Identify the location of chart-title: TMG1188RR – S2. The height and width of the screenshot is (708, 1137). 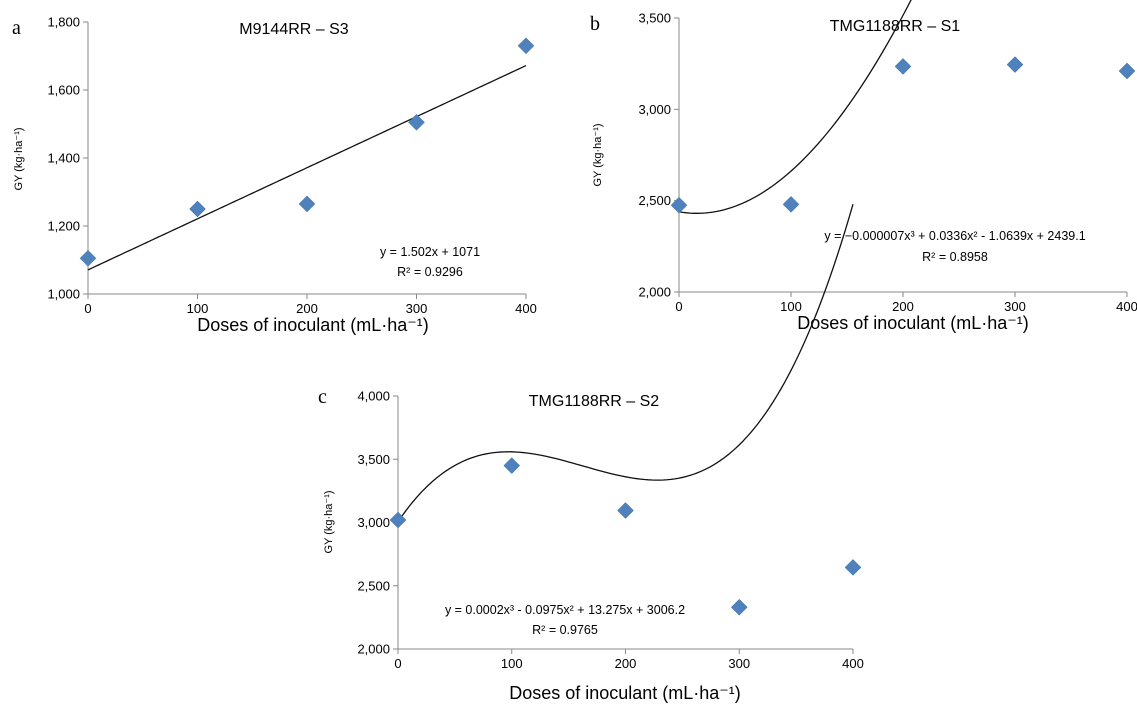
(594, 401).